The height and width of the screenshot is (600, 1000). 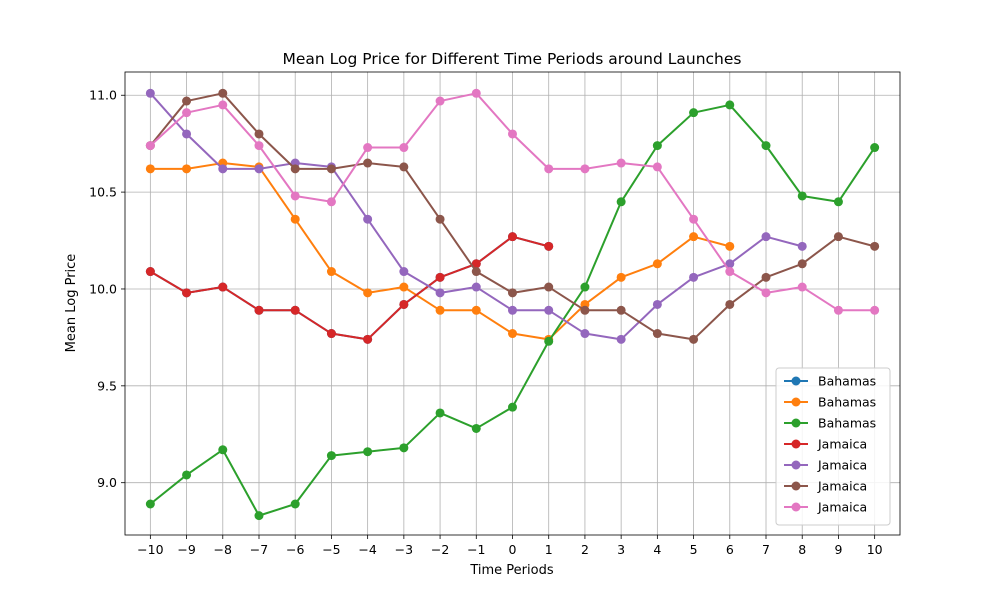 I want to click on x-tick-label: 2, so click(x=585, y=549).